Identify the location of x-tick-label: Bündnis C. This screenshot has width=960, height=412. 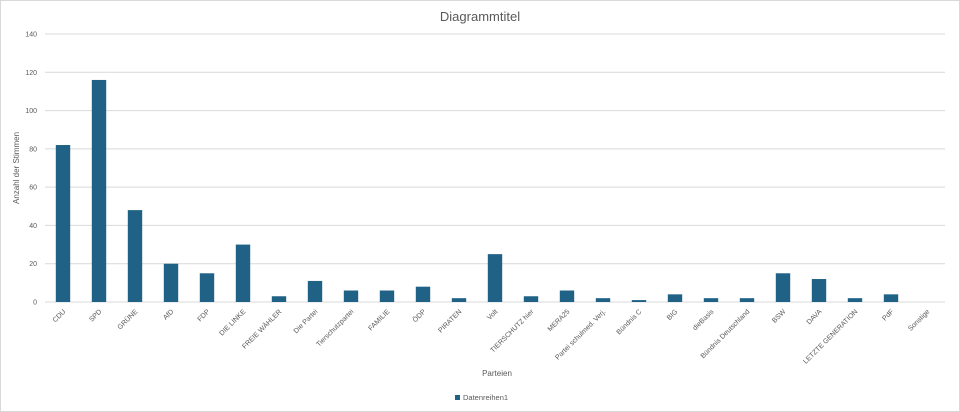
(630, 322).